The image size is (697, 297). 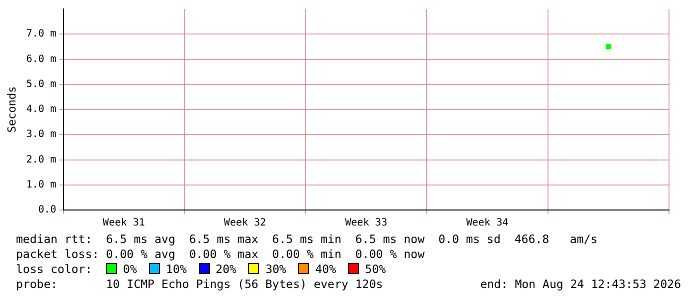 I want to click on y-tick-label: 6.0 m, so click(x=41, y=59).